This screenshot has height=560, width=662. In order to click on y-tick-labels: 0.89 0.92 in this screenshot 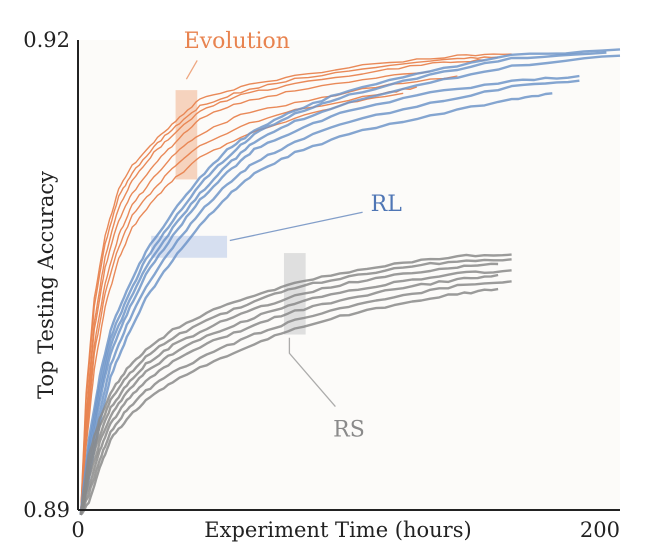, I will do `click(46, 275)`.